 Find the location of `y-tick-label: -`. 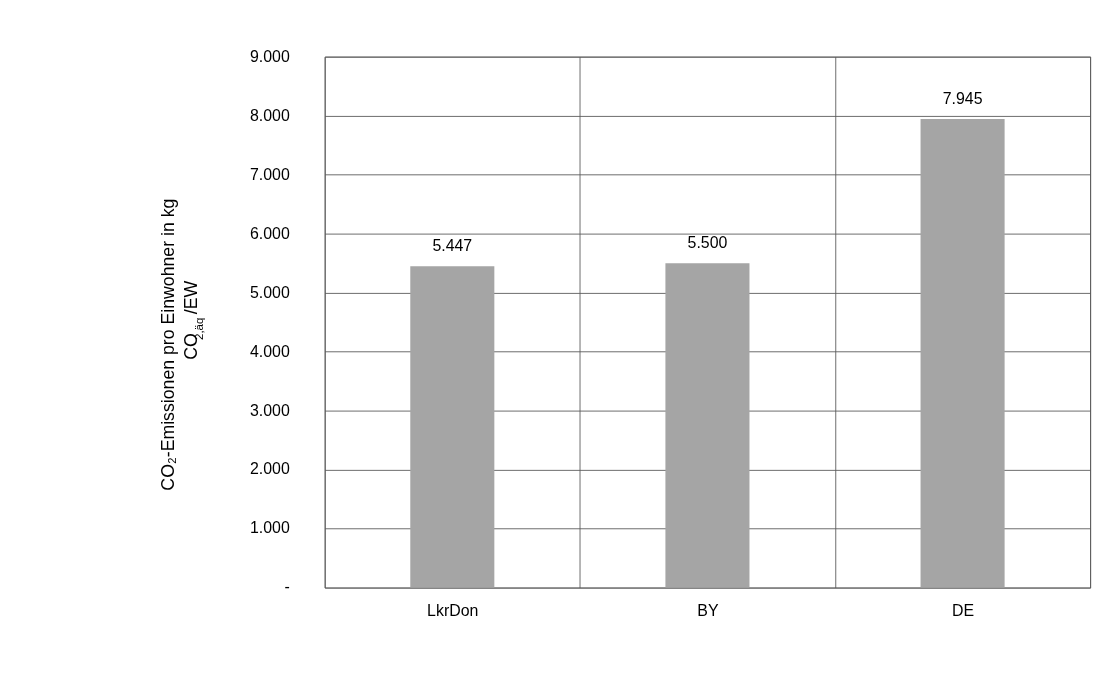

y-tick-label: - is located at coordinates (287, 587).